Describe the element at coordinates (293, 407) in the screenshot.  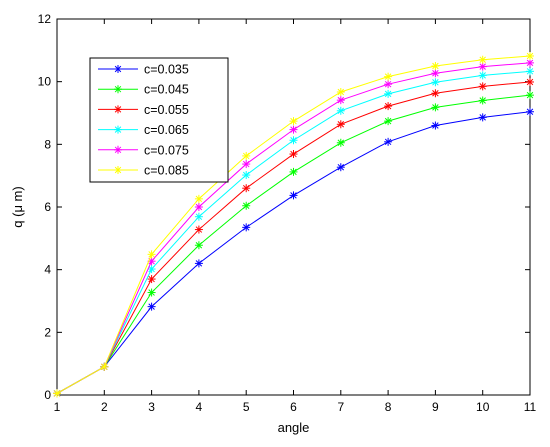
I see `x-tick-label: 6` at that location.